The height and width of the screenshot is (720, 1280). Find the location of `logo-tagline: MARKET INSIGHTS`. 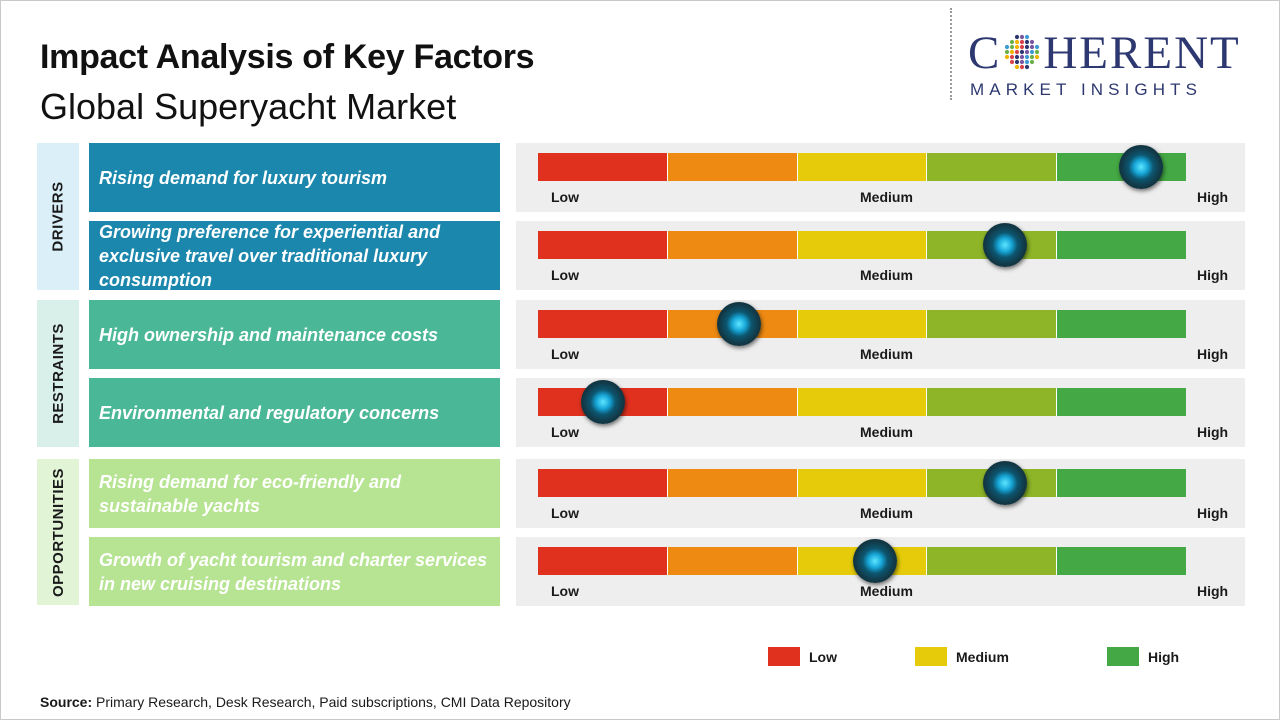

logo-tagline: MARKET INSIGHTS is located at coordinates (1086, 89).